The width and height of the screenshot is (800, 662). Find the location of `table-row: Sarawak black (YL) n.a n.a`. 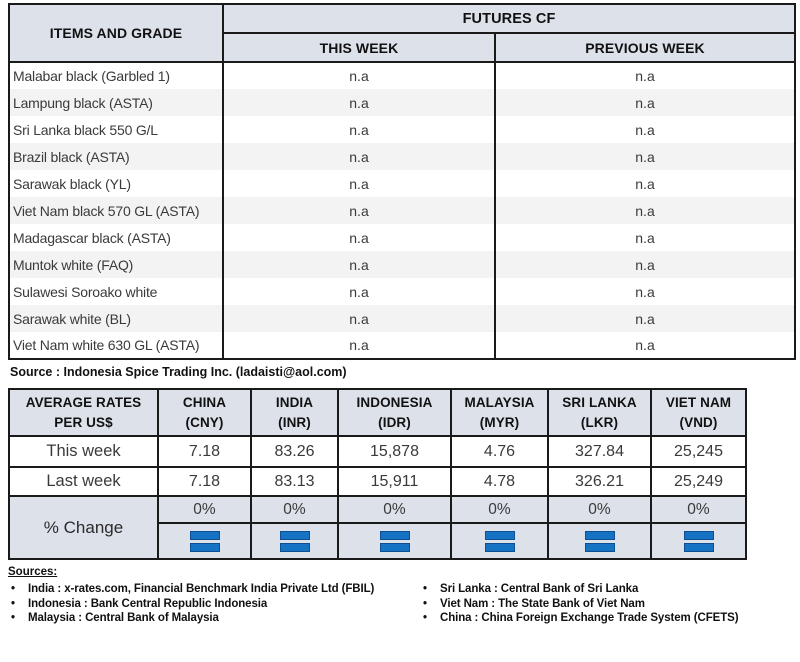

table-row: Sarawak black (YL) n.a n.a is located at coordinates (402, 183).